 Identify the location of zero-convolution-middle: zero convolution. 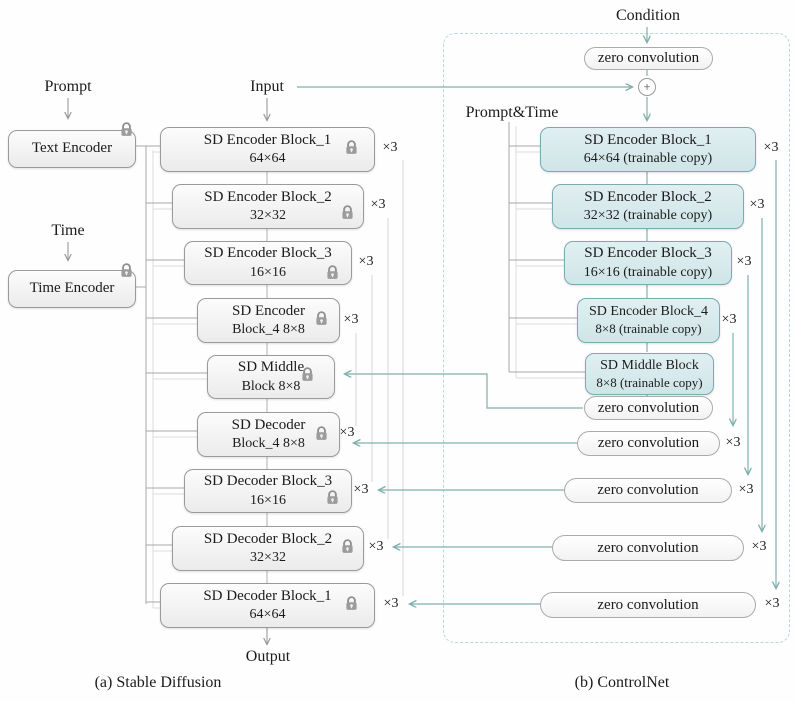
(648, 408).